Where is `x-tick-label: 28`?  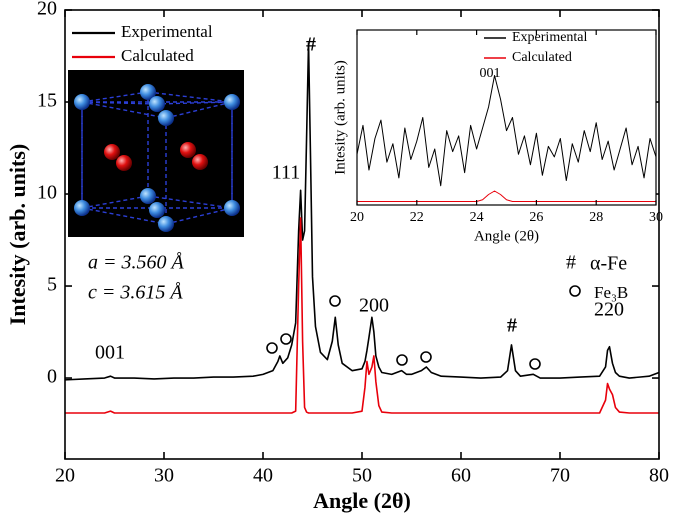 x-tick-label: 28 is located at coordinates (596, 217).